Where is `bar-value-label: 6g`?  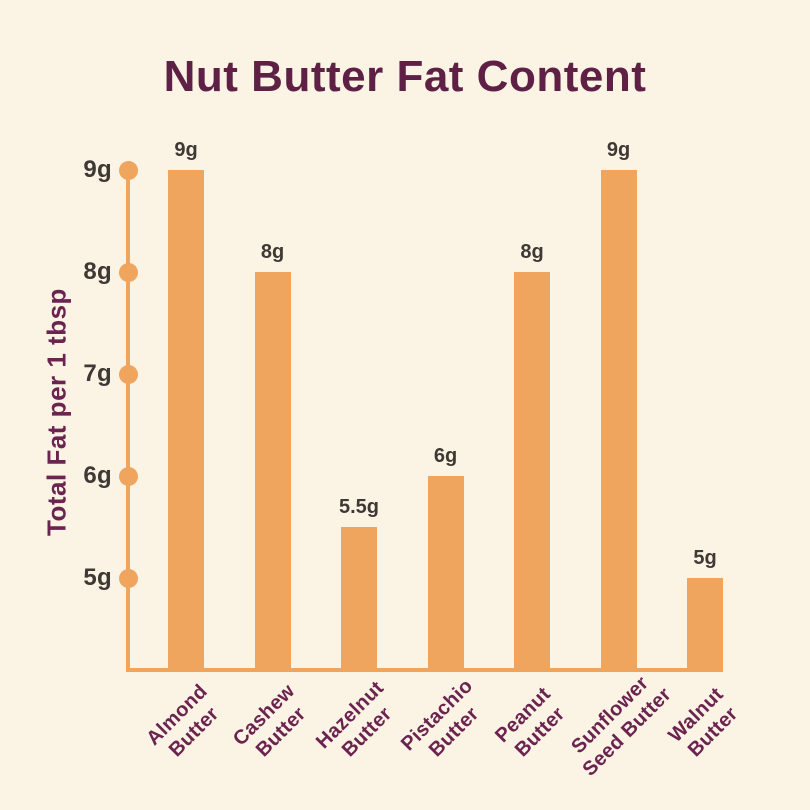 bar-value-label: 6g is located at coordinates (445, 456).